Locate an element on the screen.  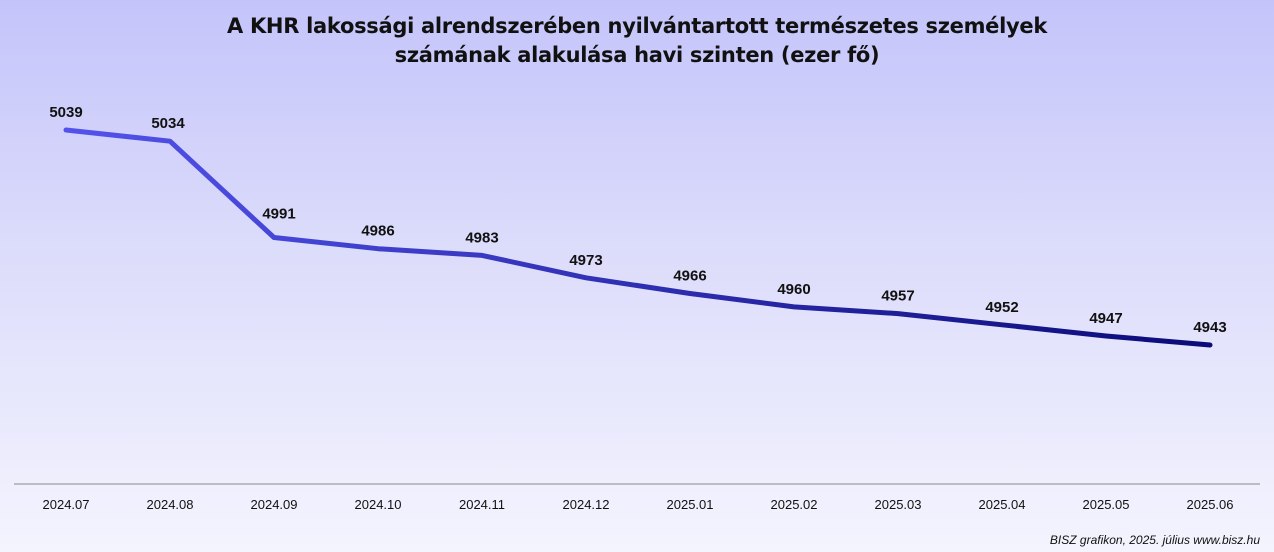
x-tick-label: 2024.07 is located at coordinates (66, 504).